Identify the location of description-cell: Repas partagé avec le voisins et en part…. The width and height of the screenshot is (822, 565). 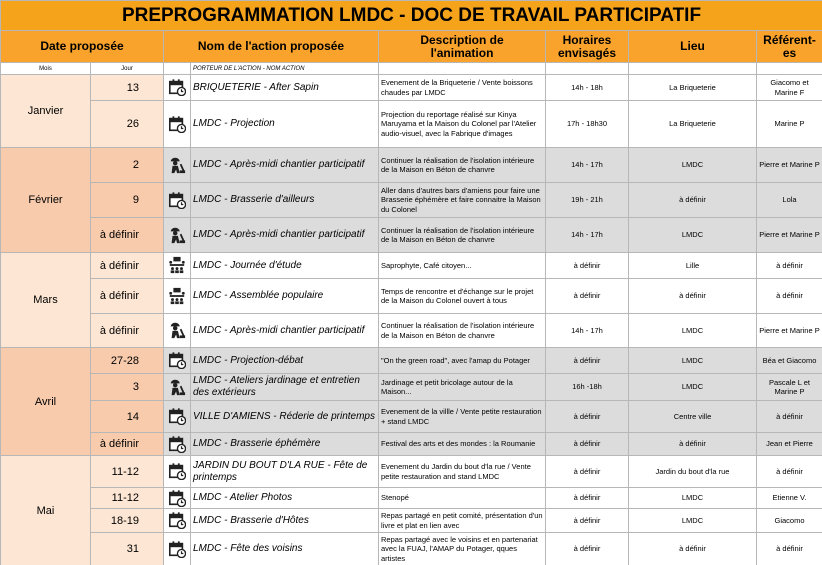
(462, 548).